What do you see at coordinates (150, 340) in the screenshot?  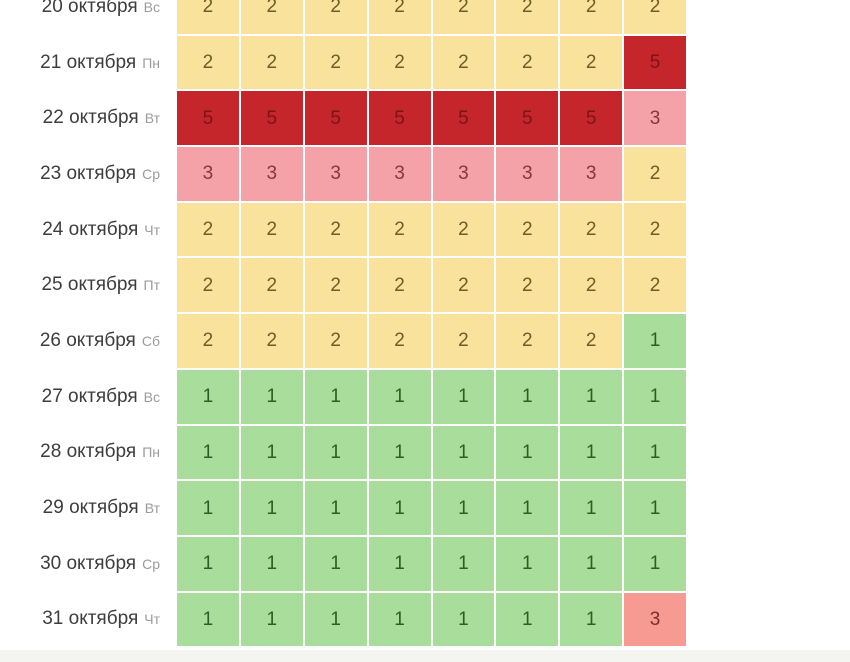 I see `weekday-label: Сб` at bounding box center [150, 340].